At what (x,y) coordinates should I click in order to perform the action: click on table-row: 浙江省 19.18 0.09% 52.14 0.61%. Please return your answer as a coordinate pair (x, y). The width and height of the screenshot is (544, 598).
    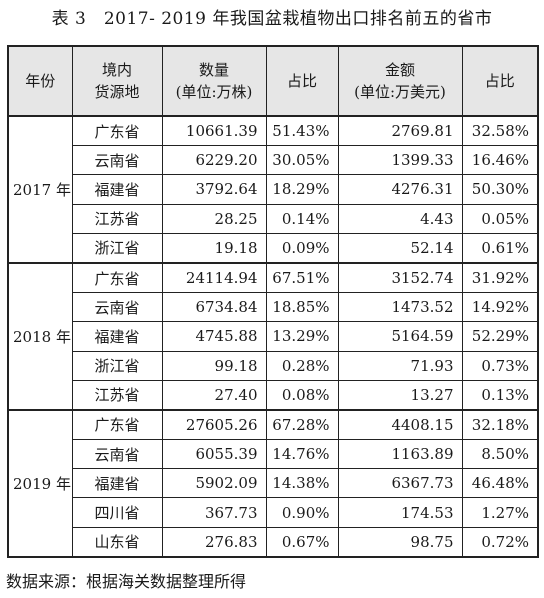
    Looking at the image, I should click on (273, 248).